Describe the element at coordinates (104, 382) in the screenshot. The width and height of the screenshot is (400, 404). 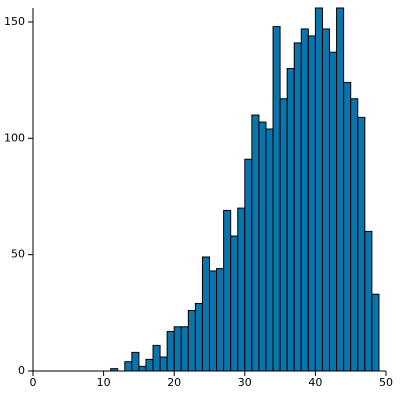
I see `x-tick-label: 10` at that location.